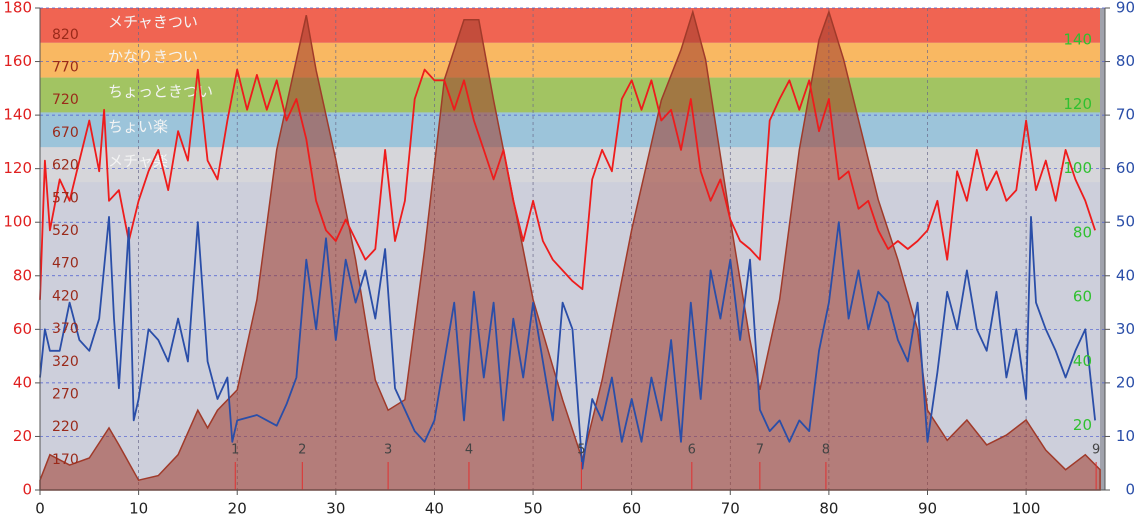 The width and height of the screenshot is (1138, 518). What do you see at coordinates (27, 490) in the screenshot?
I see `y-tick-label: 0` at bounding box center [27, 490].